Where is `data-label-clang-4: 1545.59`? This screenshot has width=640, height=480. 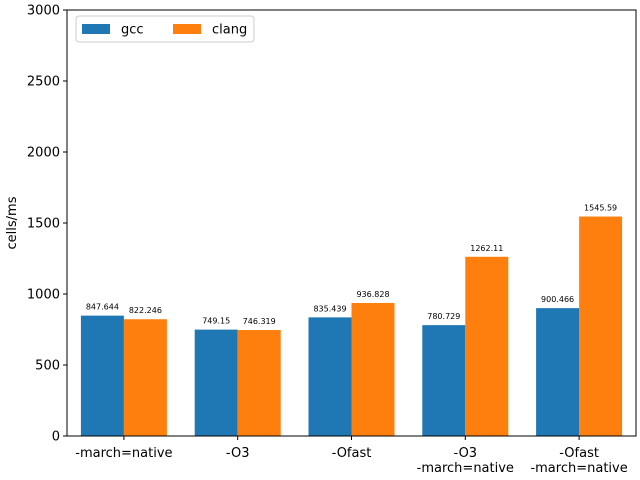
data-label-clang-4: 1545.59 is located at coordinates (600, 208).